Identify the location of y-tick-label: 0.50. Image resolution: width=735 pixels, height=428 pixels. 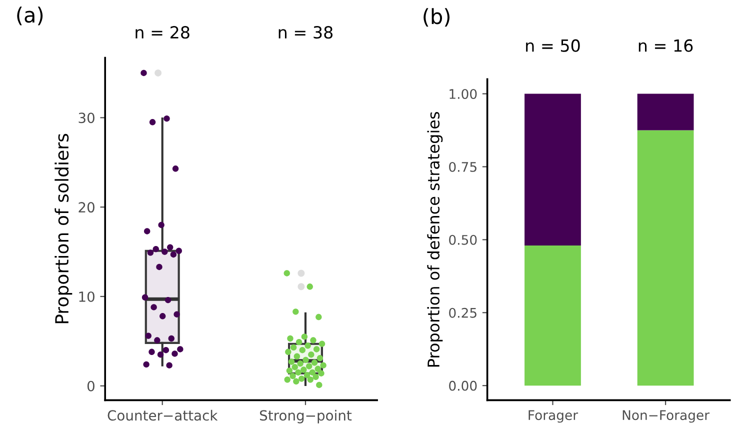
(463, 239).